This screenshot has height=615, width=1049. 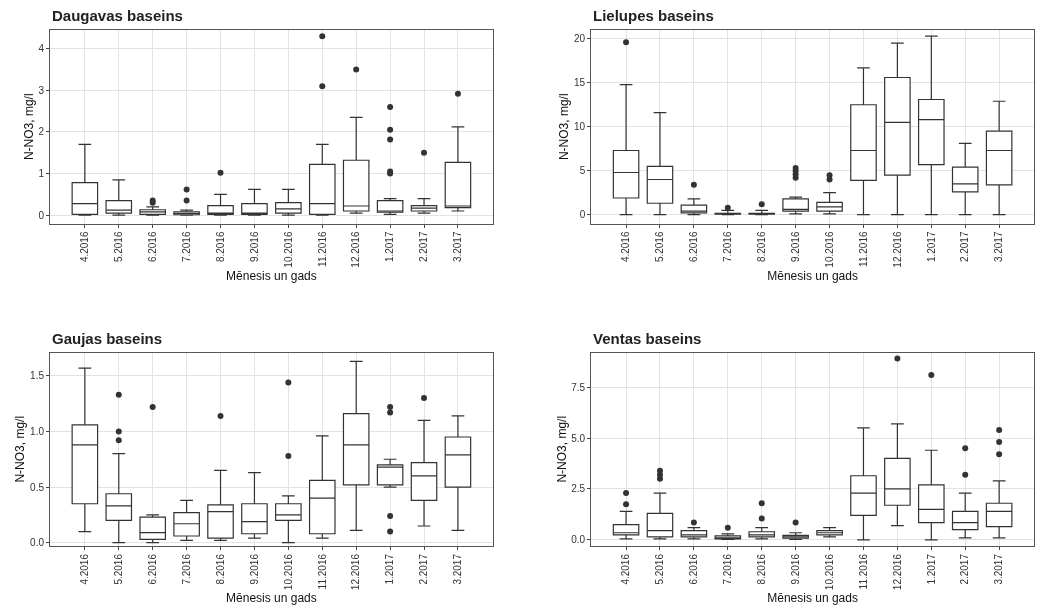 I want to click on y-tick-label: 1.5, so click(x=37, y=376).